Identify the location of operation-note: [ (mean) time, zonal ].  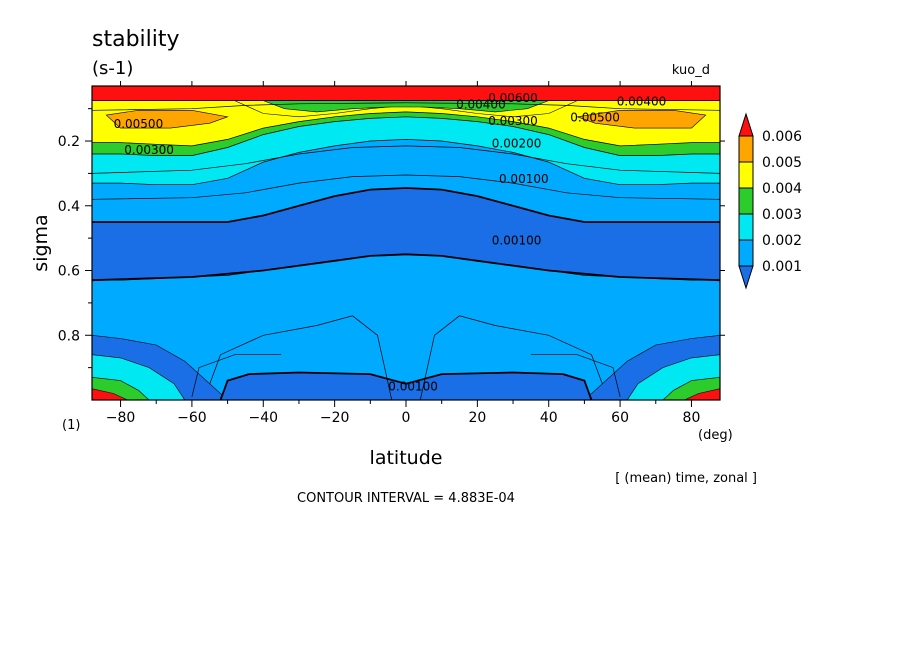
(686, 478).